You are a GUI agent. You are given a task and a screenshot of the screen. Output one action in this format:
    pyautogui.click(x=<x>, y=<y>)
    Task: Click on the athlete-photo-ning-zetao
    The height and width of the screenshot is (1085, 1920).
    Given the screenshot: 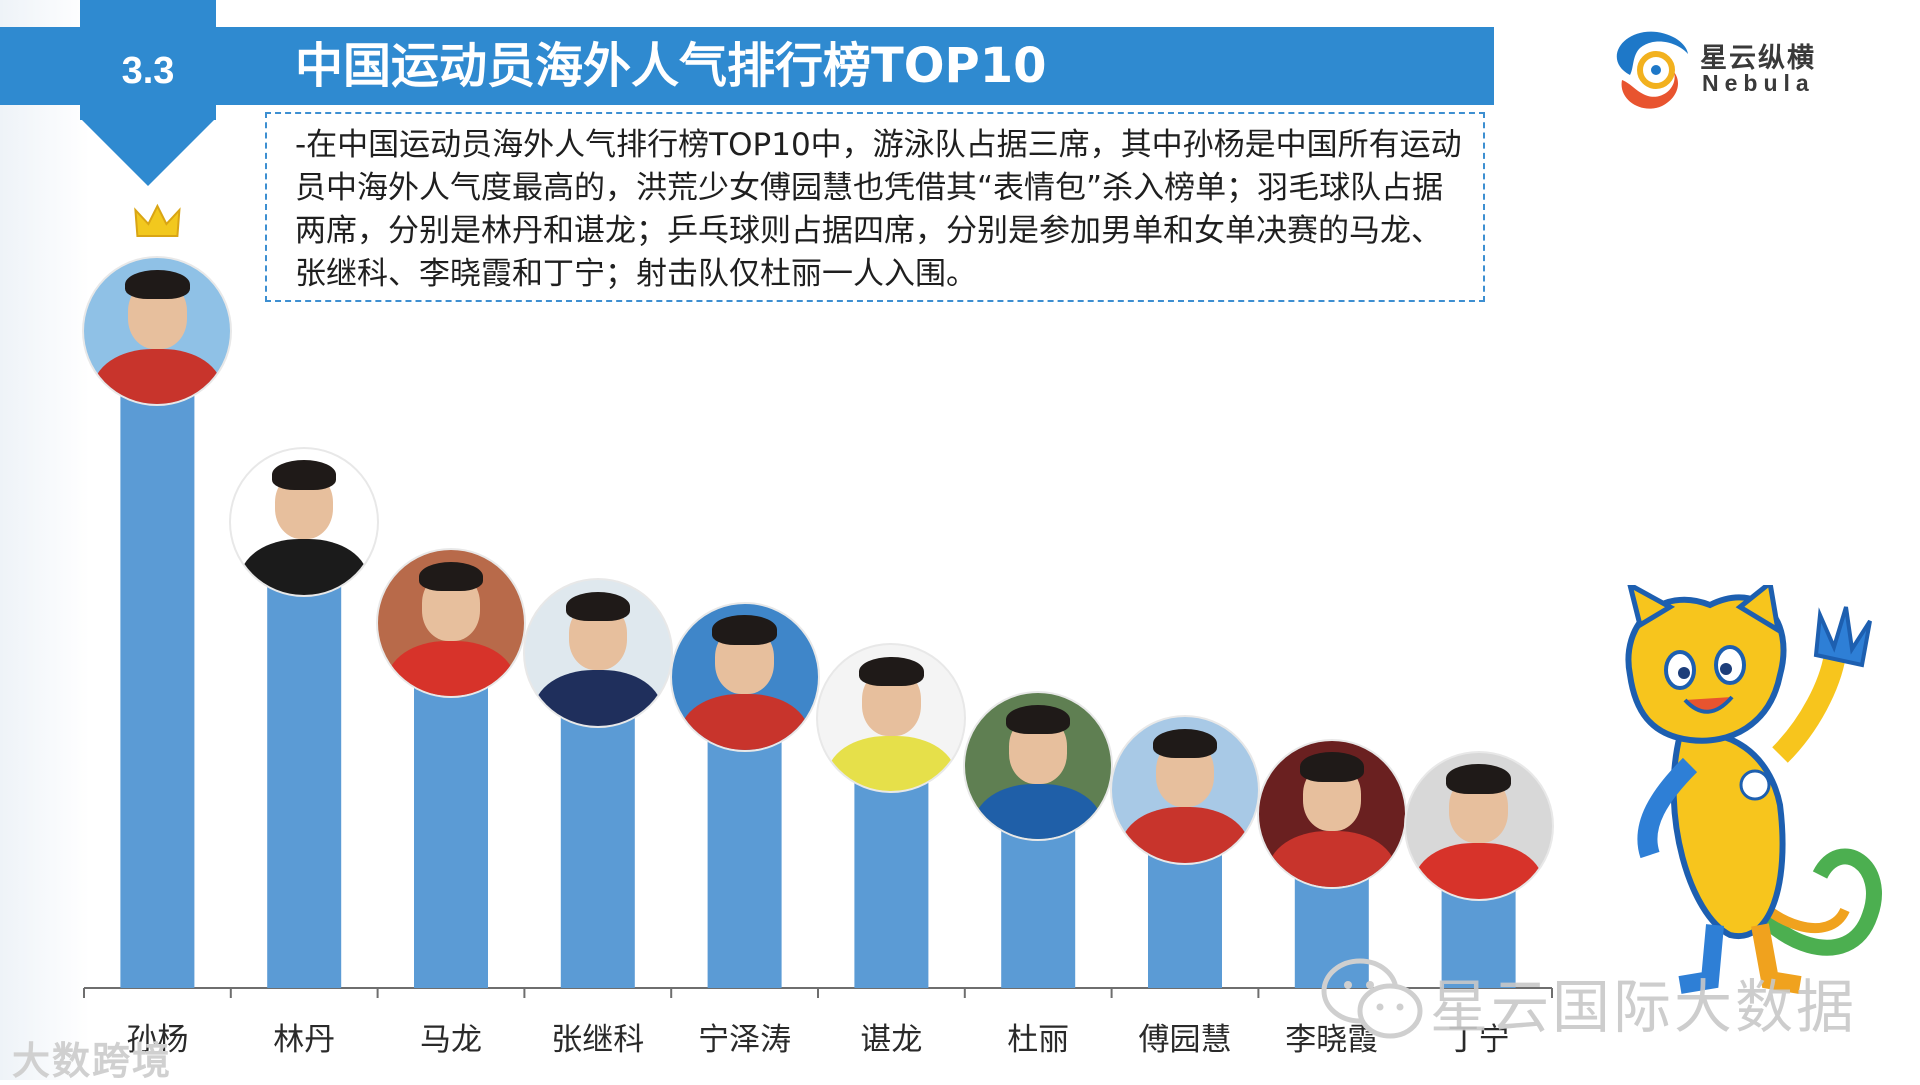 What is the action you would take?
    pyautogui.click(x=744, y=676)
    